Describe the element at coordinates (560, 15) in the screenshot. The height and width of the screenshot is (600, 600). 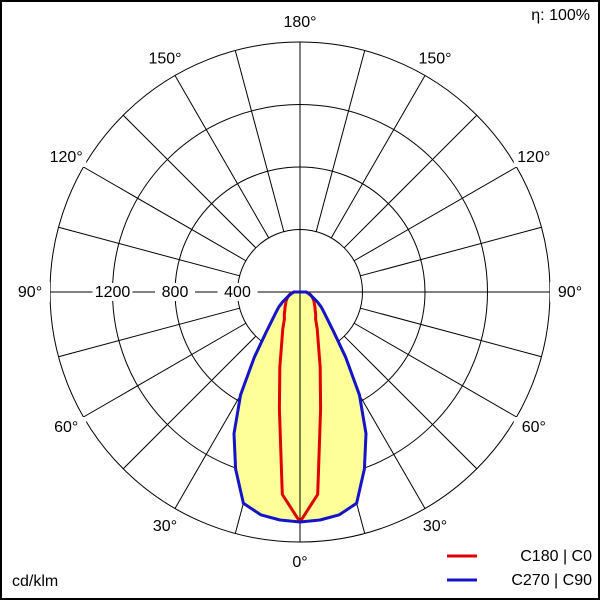
I see `annotation: η: 100%` at that location.